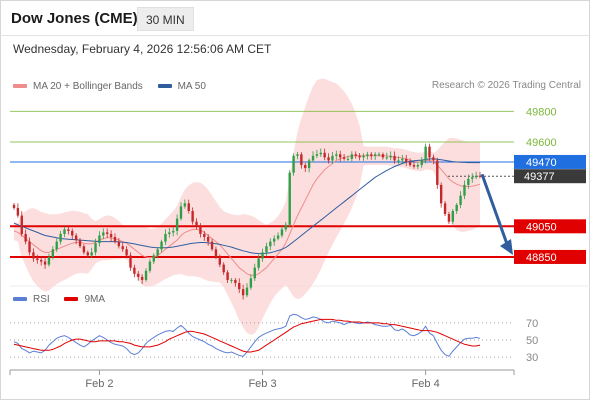  Describe the element at coordinates (65, 299) in the screenshot. I see `rsi-legend: RSI 9MA` at that location.